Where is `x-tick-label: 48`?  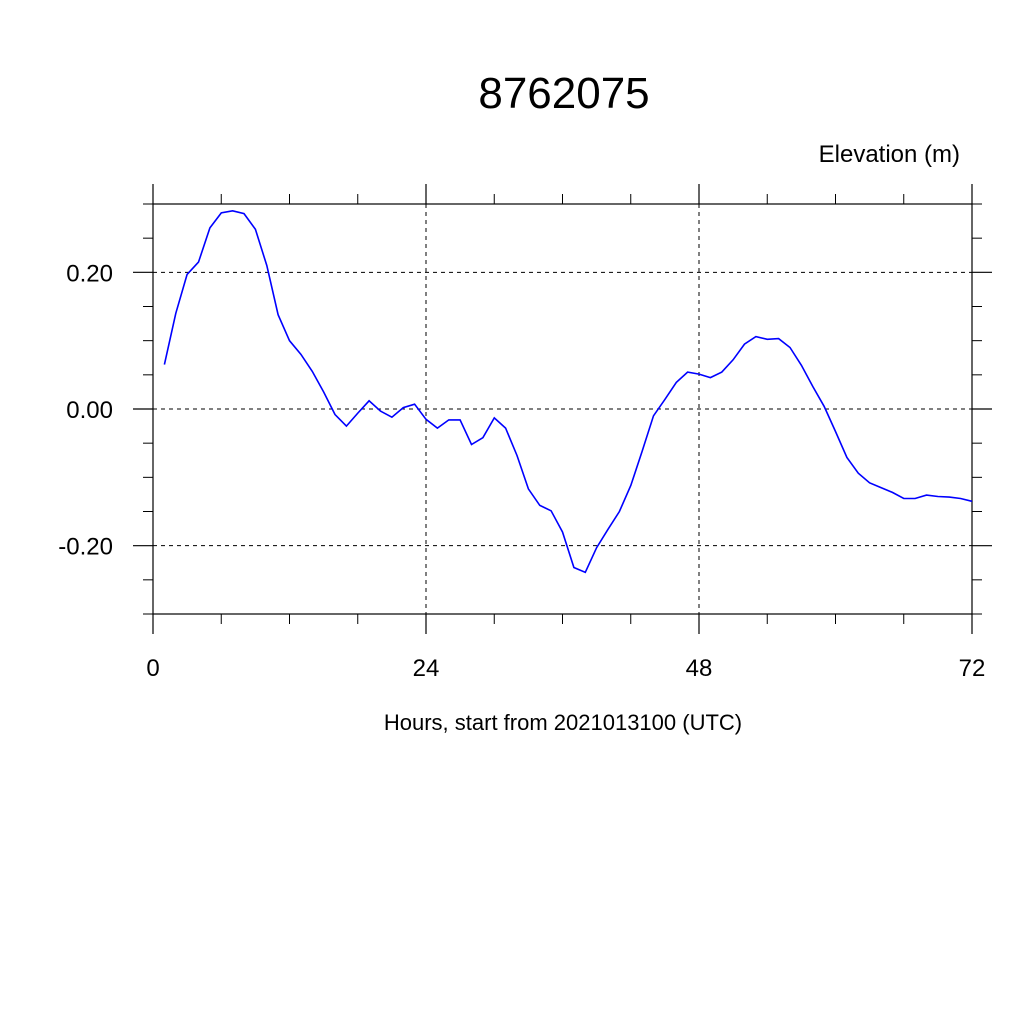 x-tick-label: 48 is located at coordinates (699, 668).